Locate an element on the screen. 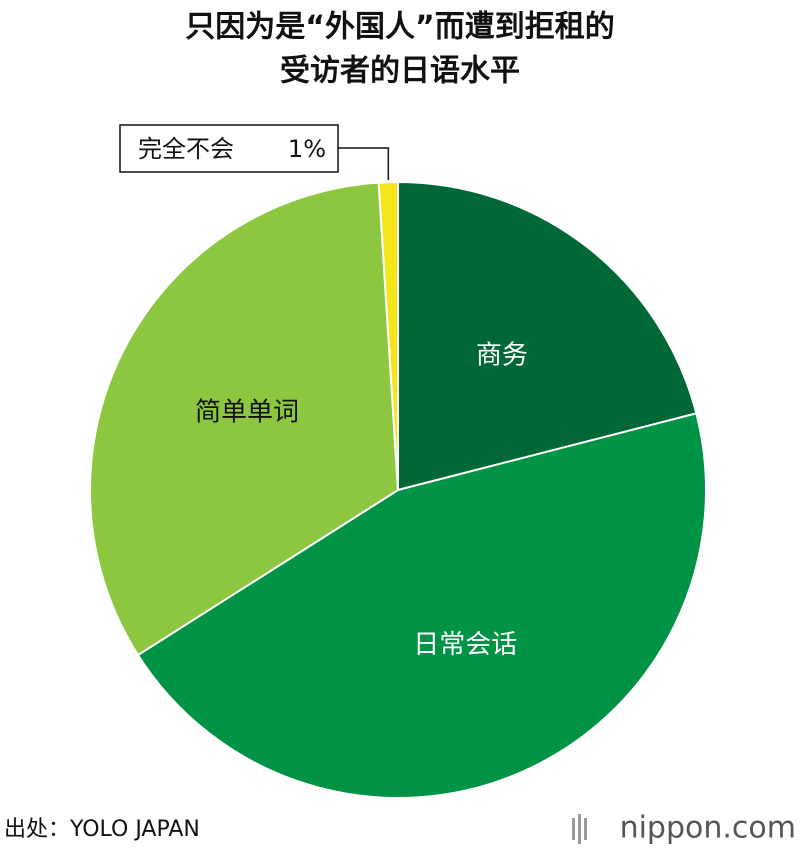 Image resolution: width=800 pixels, height=854 pixels. slice-label: 完全不会 is located at coordinates (186, 149).